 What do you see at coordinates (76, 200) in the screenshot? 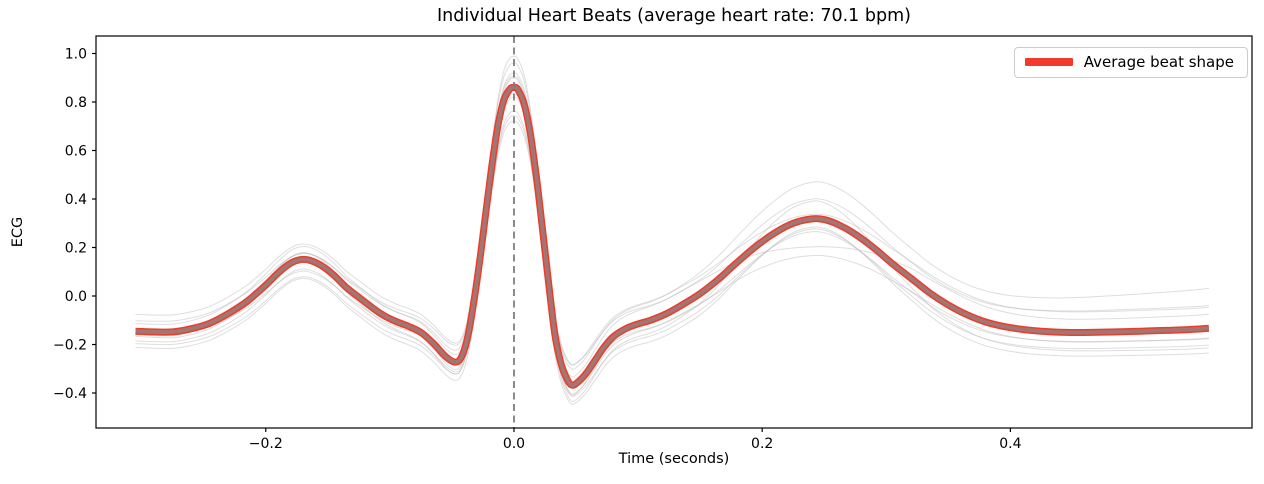
I see `y-tick-label: 0.4` at bounding box center [76, 200].